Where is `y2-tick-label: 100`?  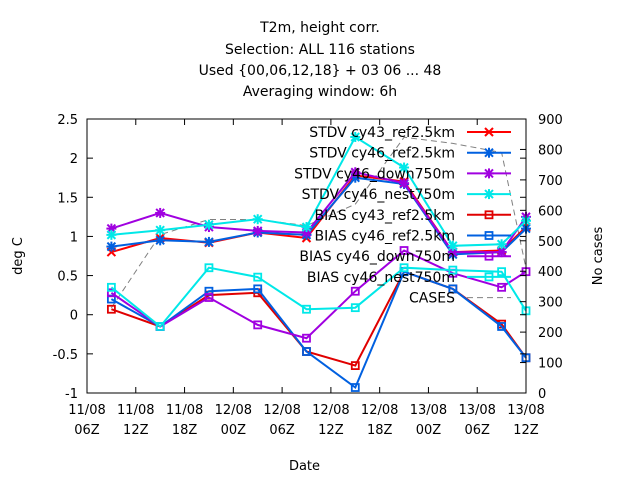 y2-tick-label: 100 is located at coordinates (550, 364).